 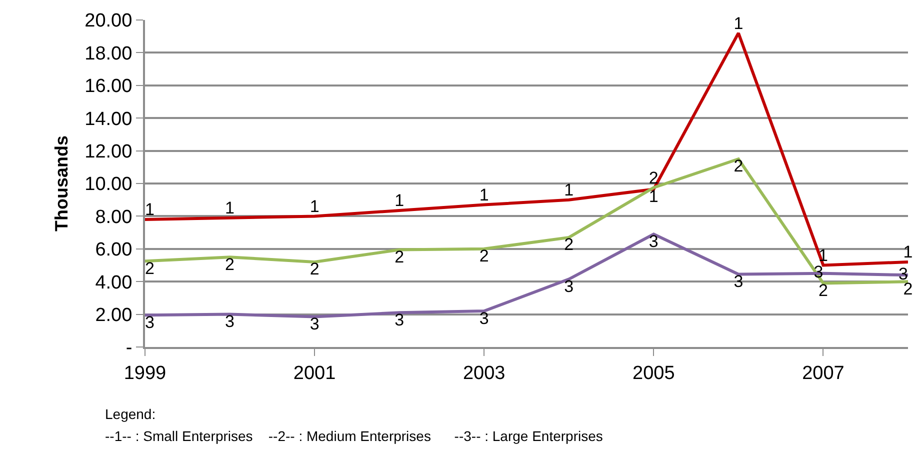 What do you see at coordinates (129, 348) in the screenshot?
I see `y-tick-label: -` at bounding box center [129, 348].